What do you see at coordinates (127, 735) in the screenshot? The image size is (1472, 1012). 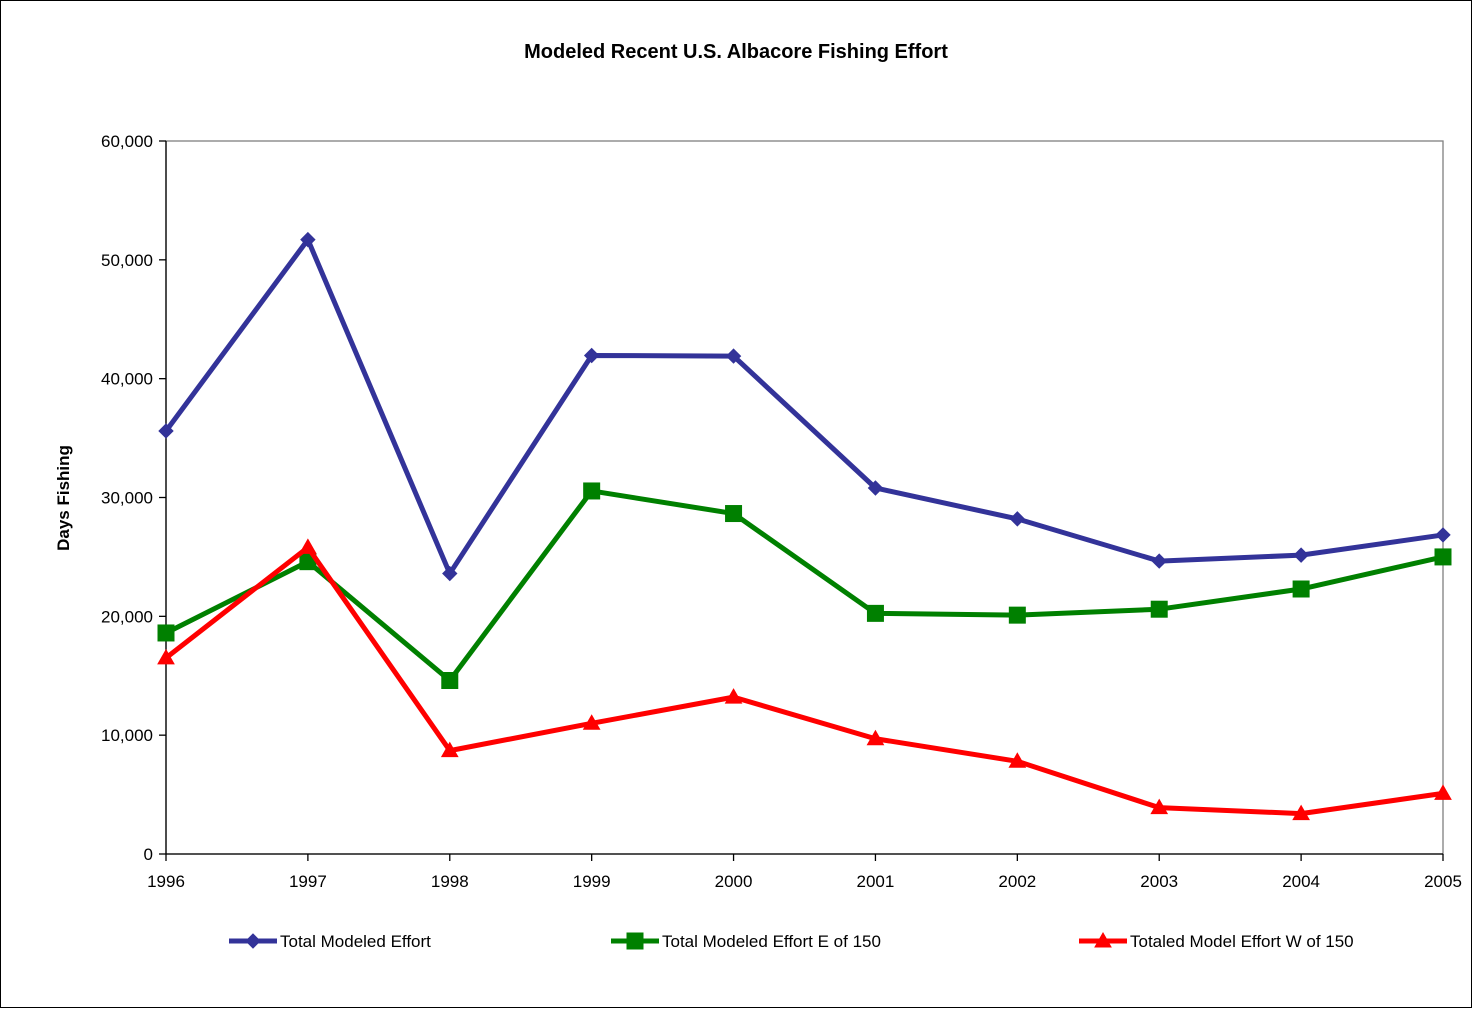 I see `y-tick-label: 10,000` at bounding box center [127, 735].